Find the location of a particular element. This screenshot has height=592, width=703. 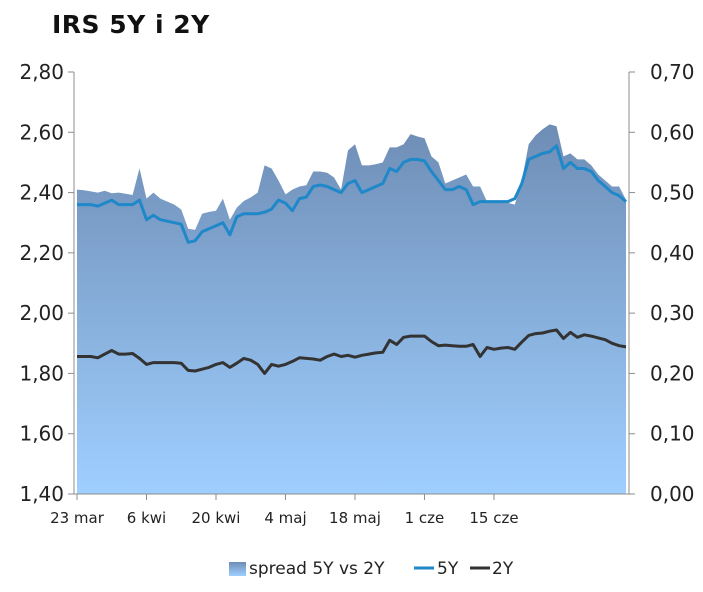

y-left-tick-label: 1,80 is located at coordinates (41, 373).